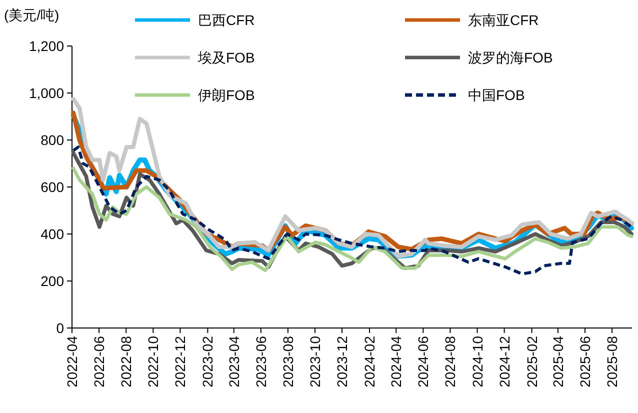 Image resolution: width=638 pixels, height=413 pixels. I want to click on x-tick-label: 2024-10, so click(477, 362).